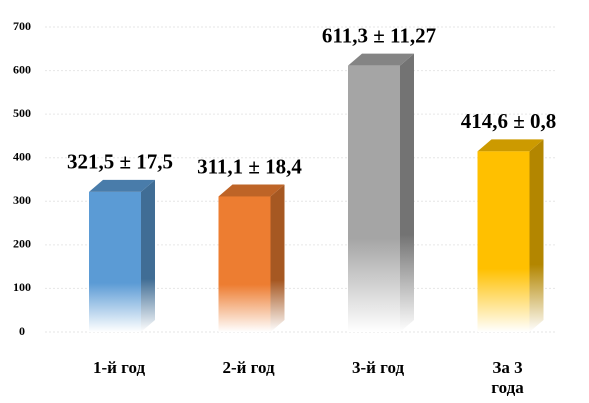  Describe the element at coordinates (249, 166) in the screenshot. I see `value-label: 311,1 ± 18,4` at that location.